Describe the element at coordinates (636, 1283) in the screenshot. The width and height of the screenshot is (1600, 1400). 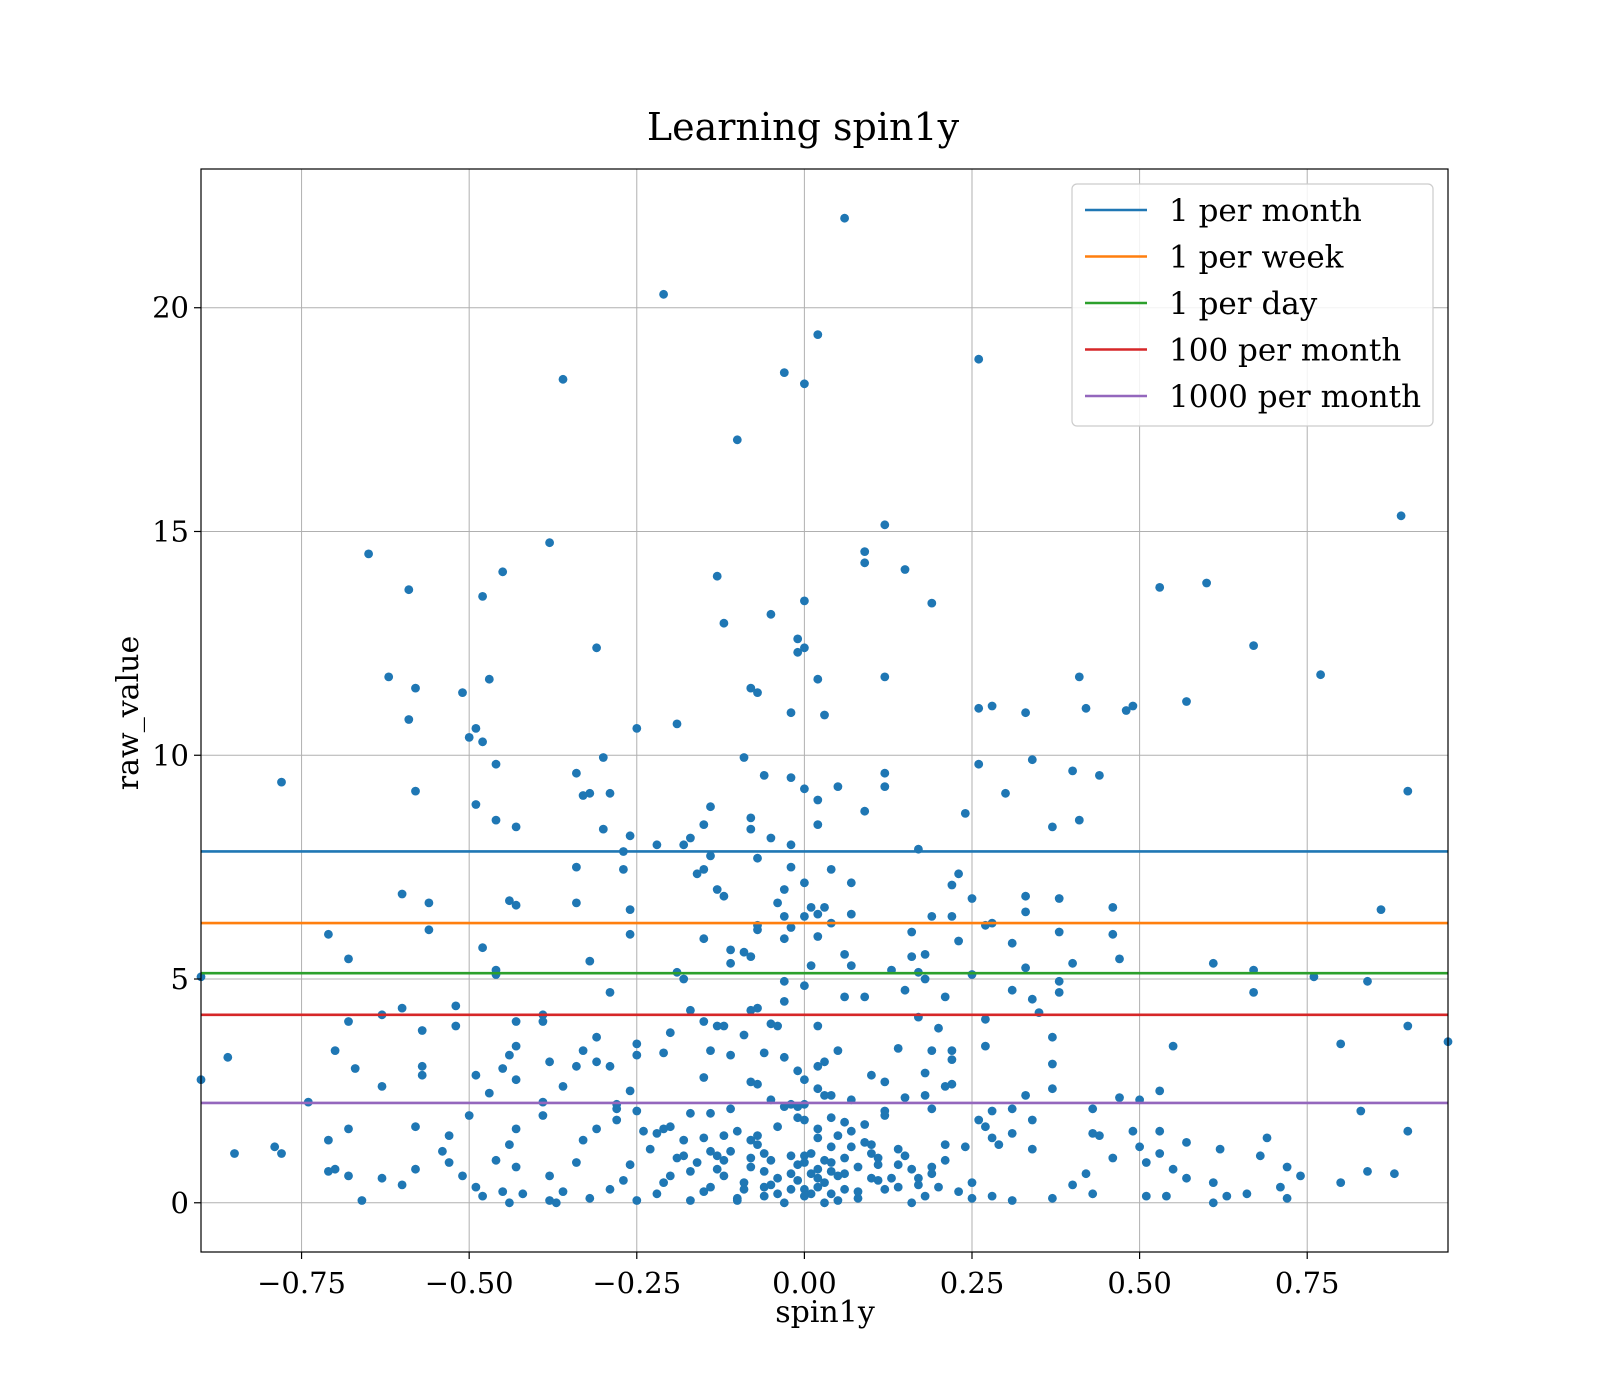
I see `x-tick-label: −0.25` at that location.